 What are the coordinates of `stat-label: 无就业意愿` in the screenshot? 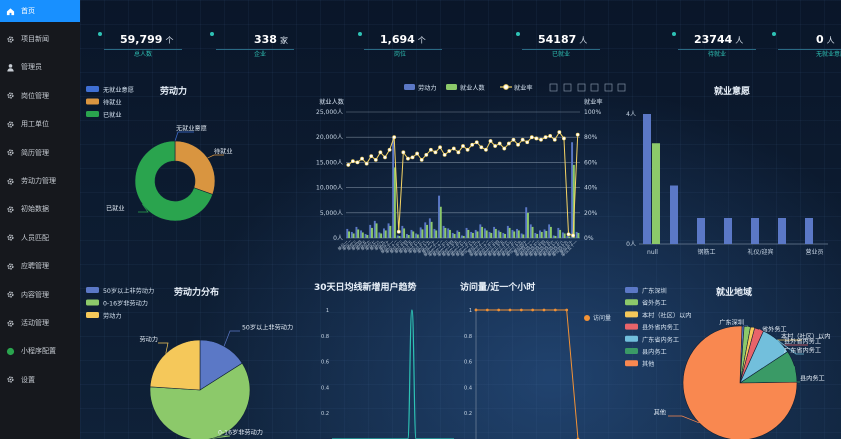 It's located at (828, 54).